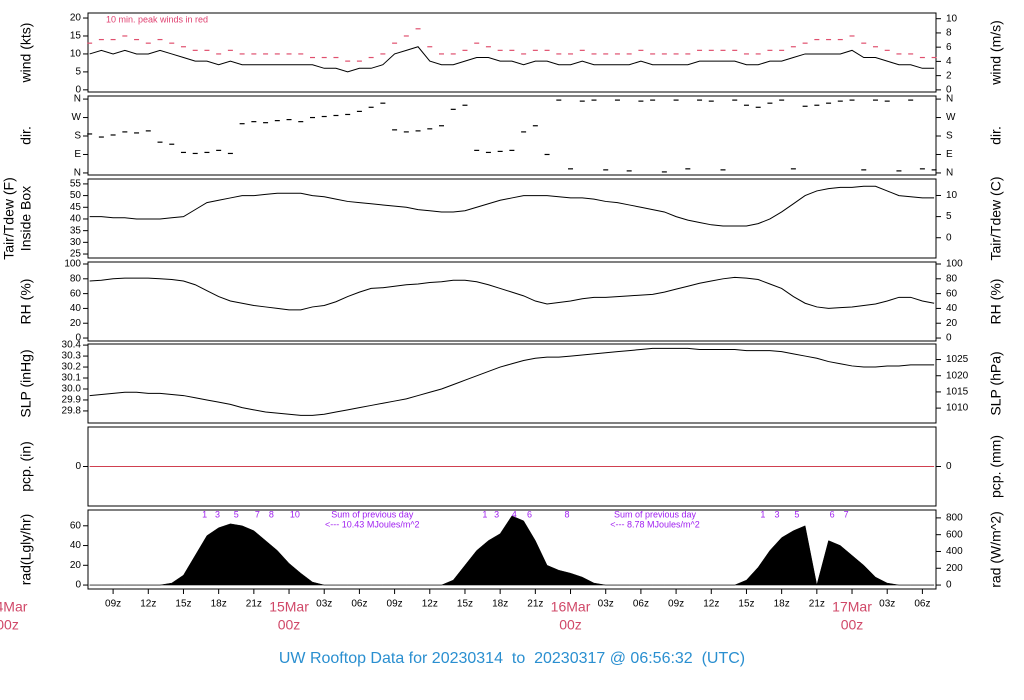 This screenshot has height=700, width=1024. What do you see at coordinates (76, 195) in the screenshot?
I see `y-tick-label: 50` at bounding box center [76, 195].